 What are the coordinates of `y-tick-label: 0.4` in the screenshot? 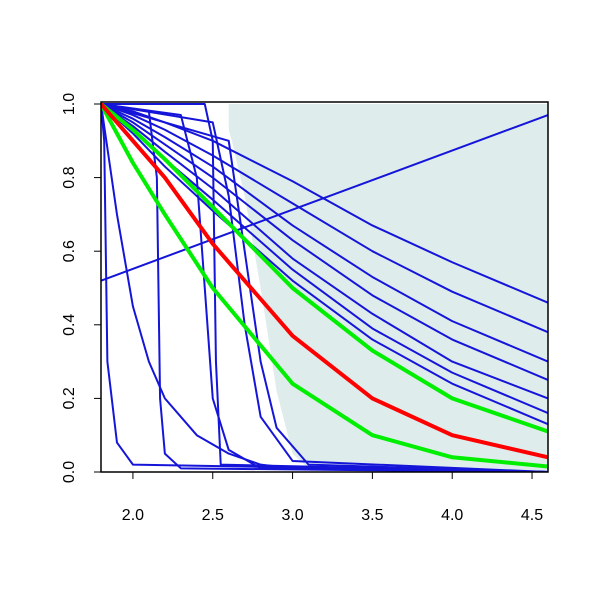 It's located at (69, 325).